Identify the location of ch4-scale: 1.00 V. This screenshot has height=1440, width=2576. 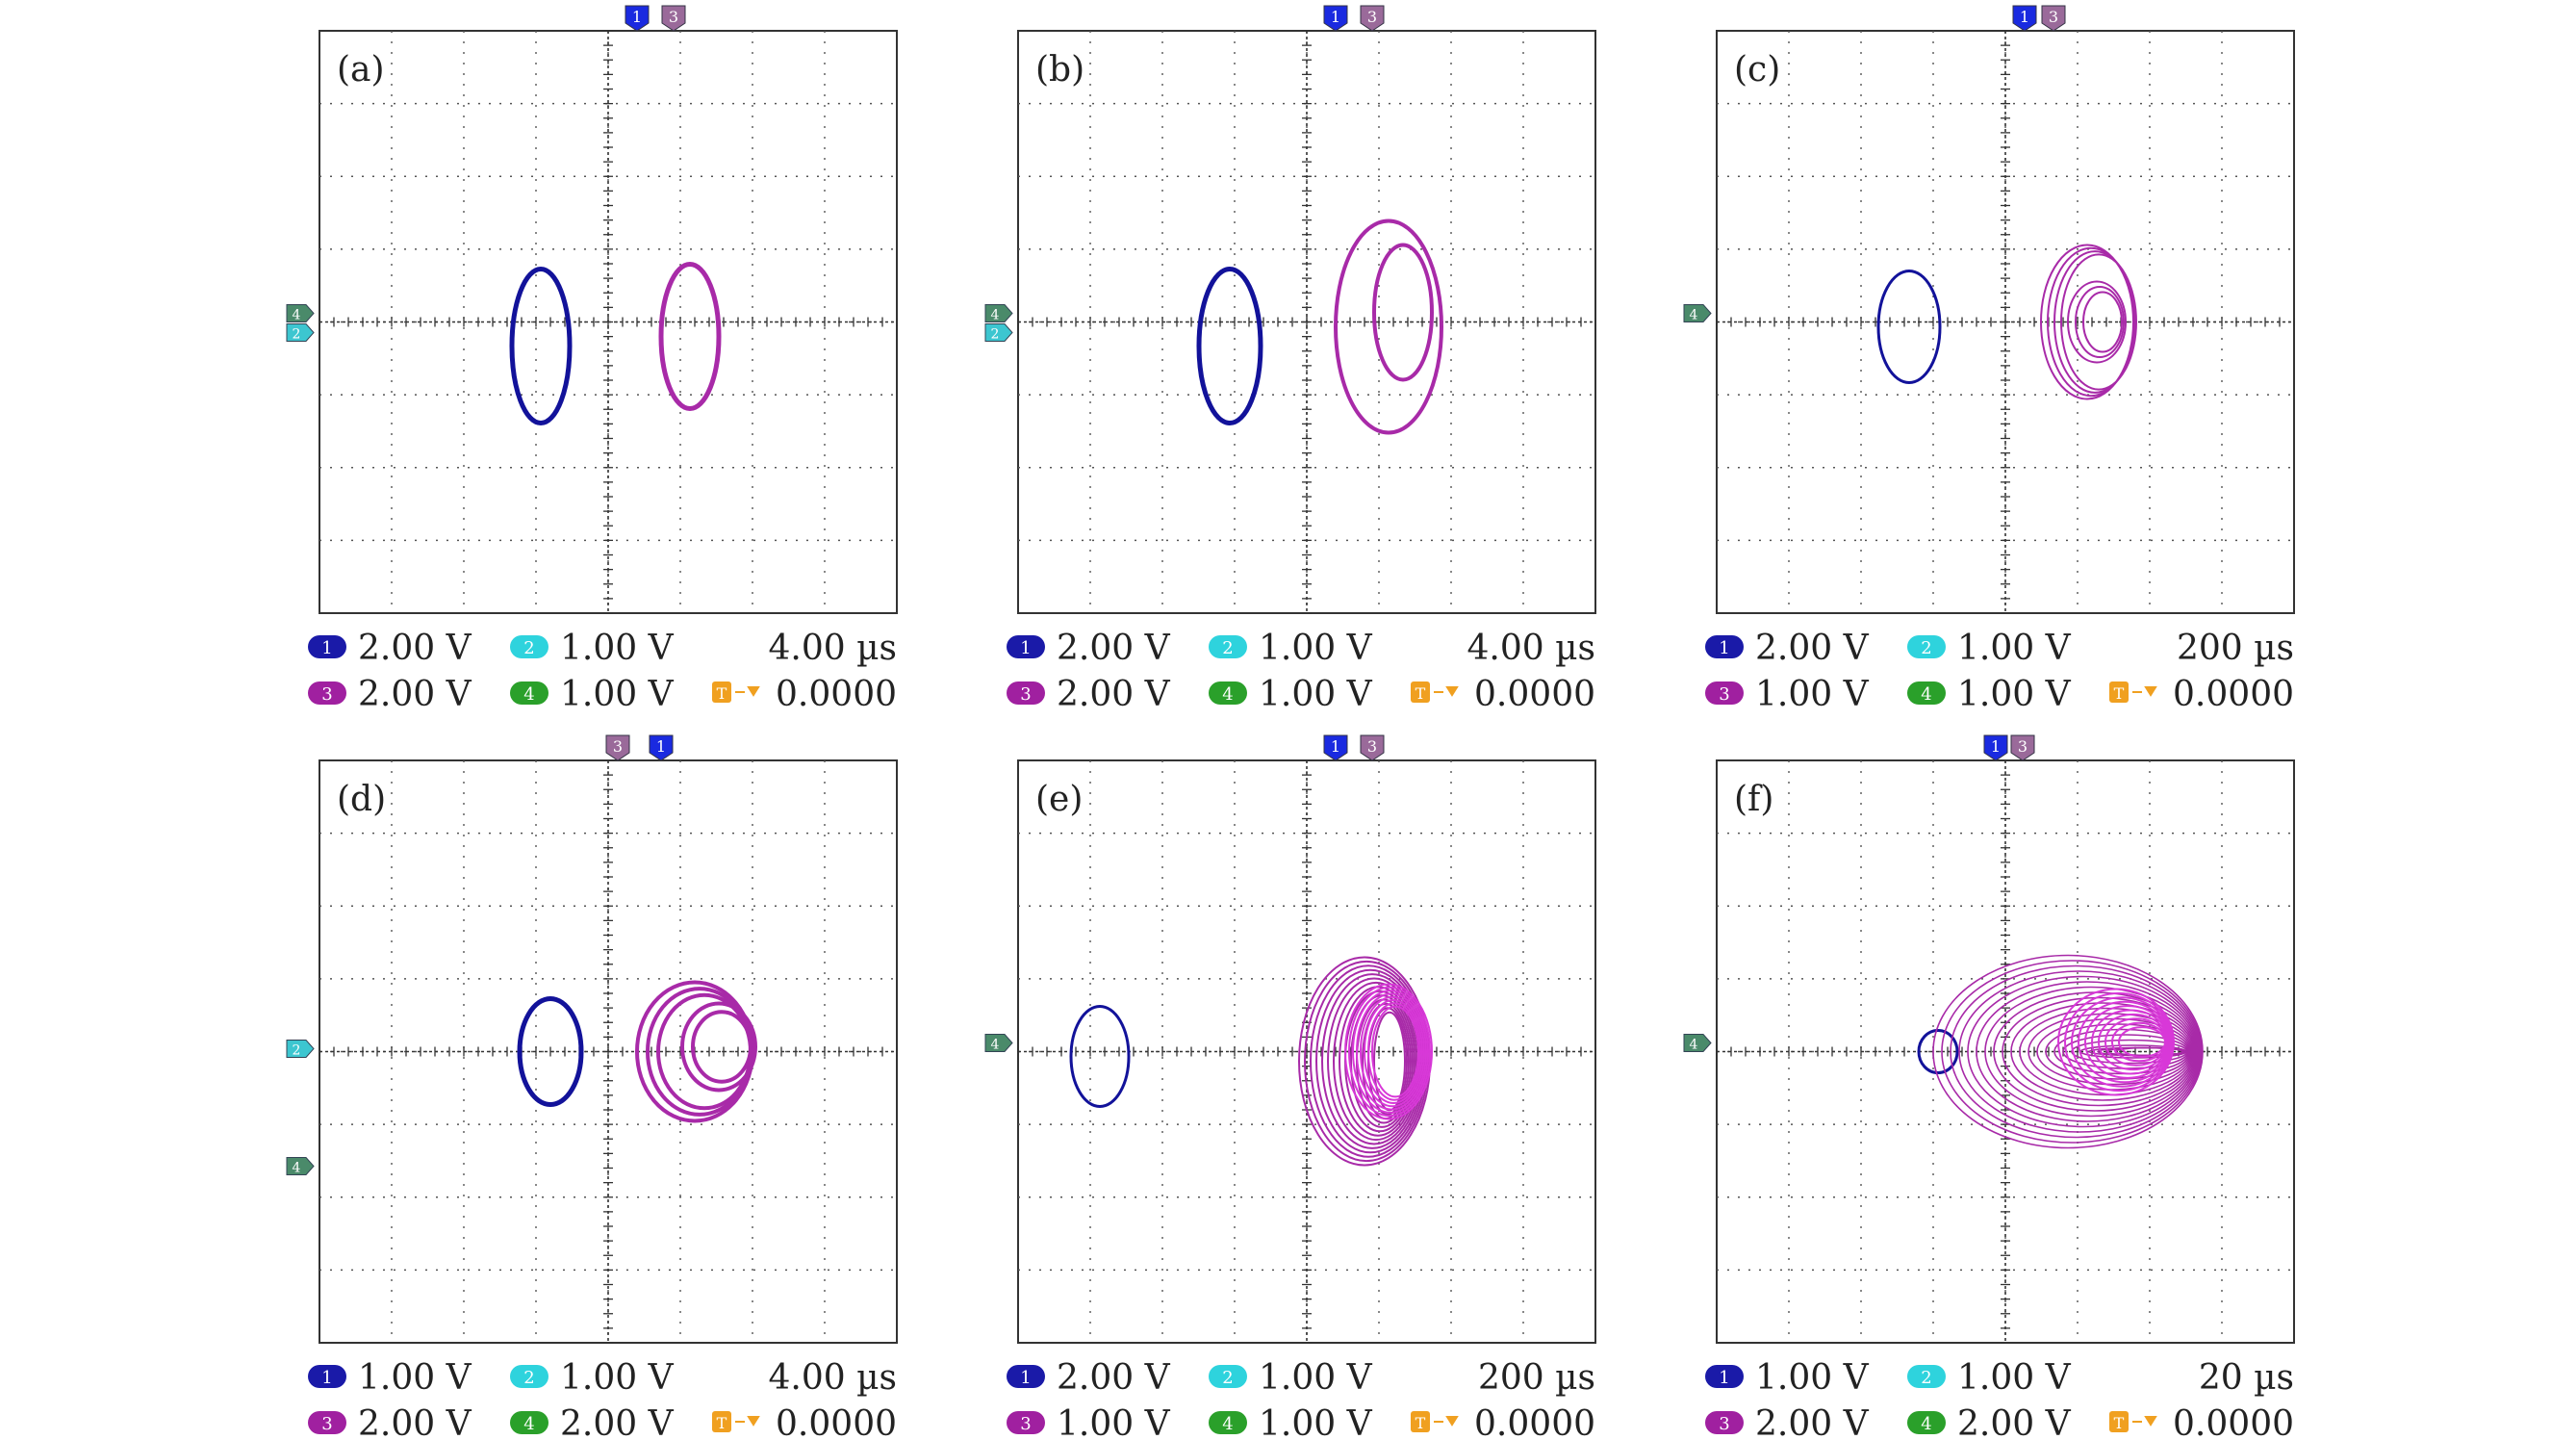
(617, 695).